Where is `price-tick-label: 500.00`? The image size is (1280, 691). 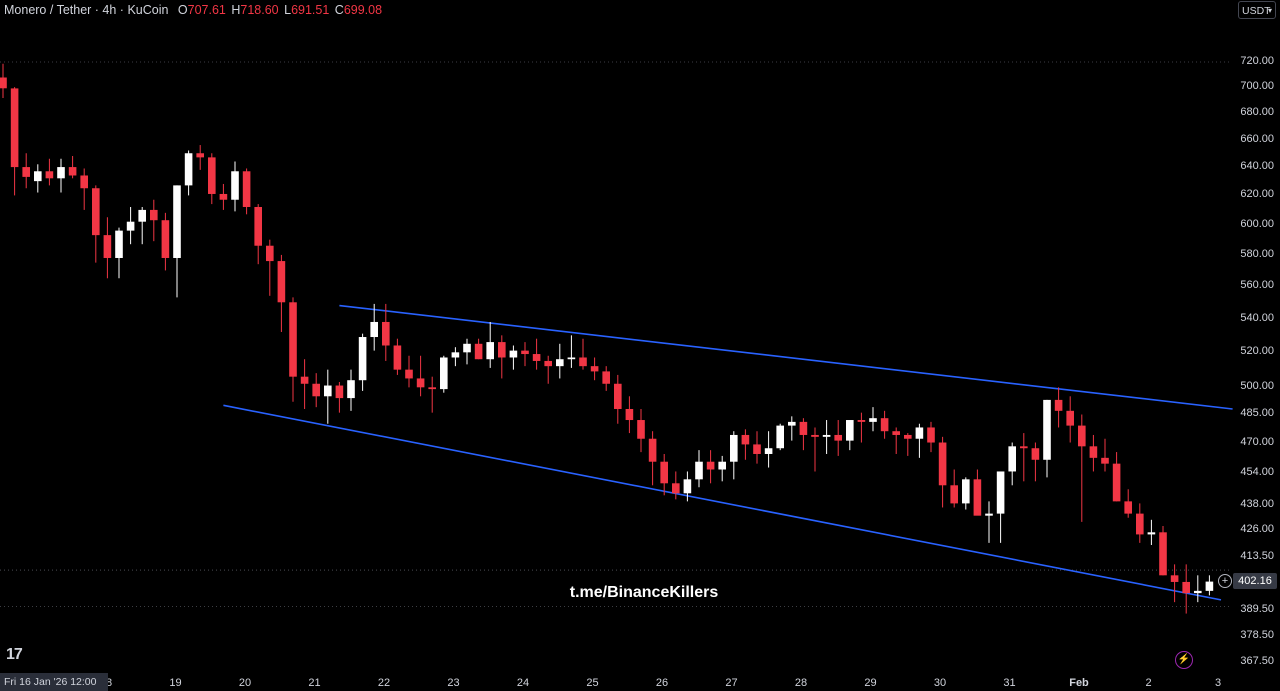 price-tick-label: 500.00 is located at coordinates (1257, 386).